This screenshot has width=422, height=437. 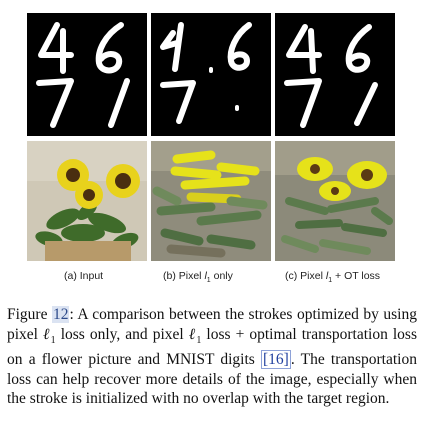 I want to click on mnist-pixel-l1-panel, so click(x=211, y=74).